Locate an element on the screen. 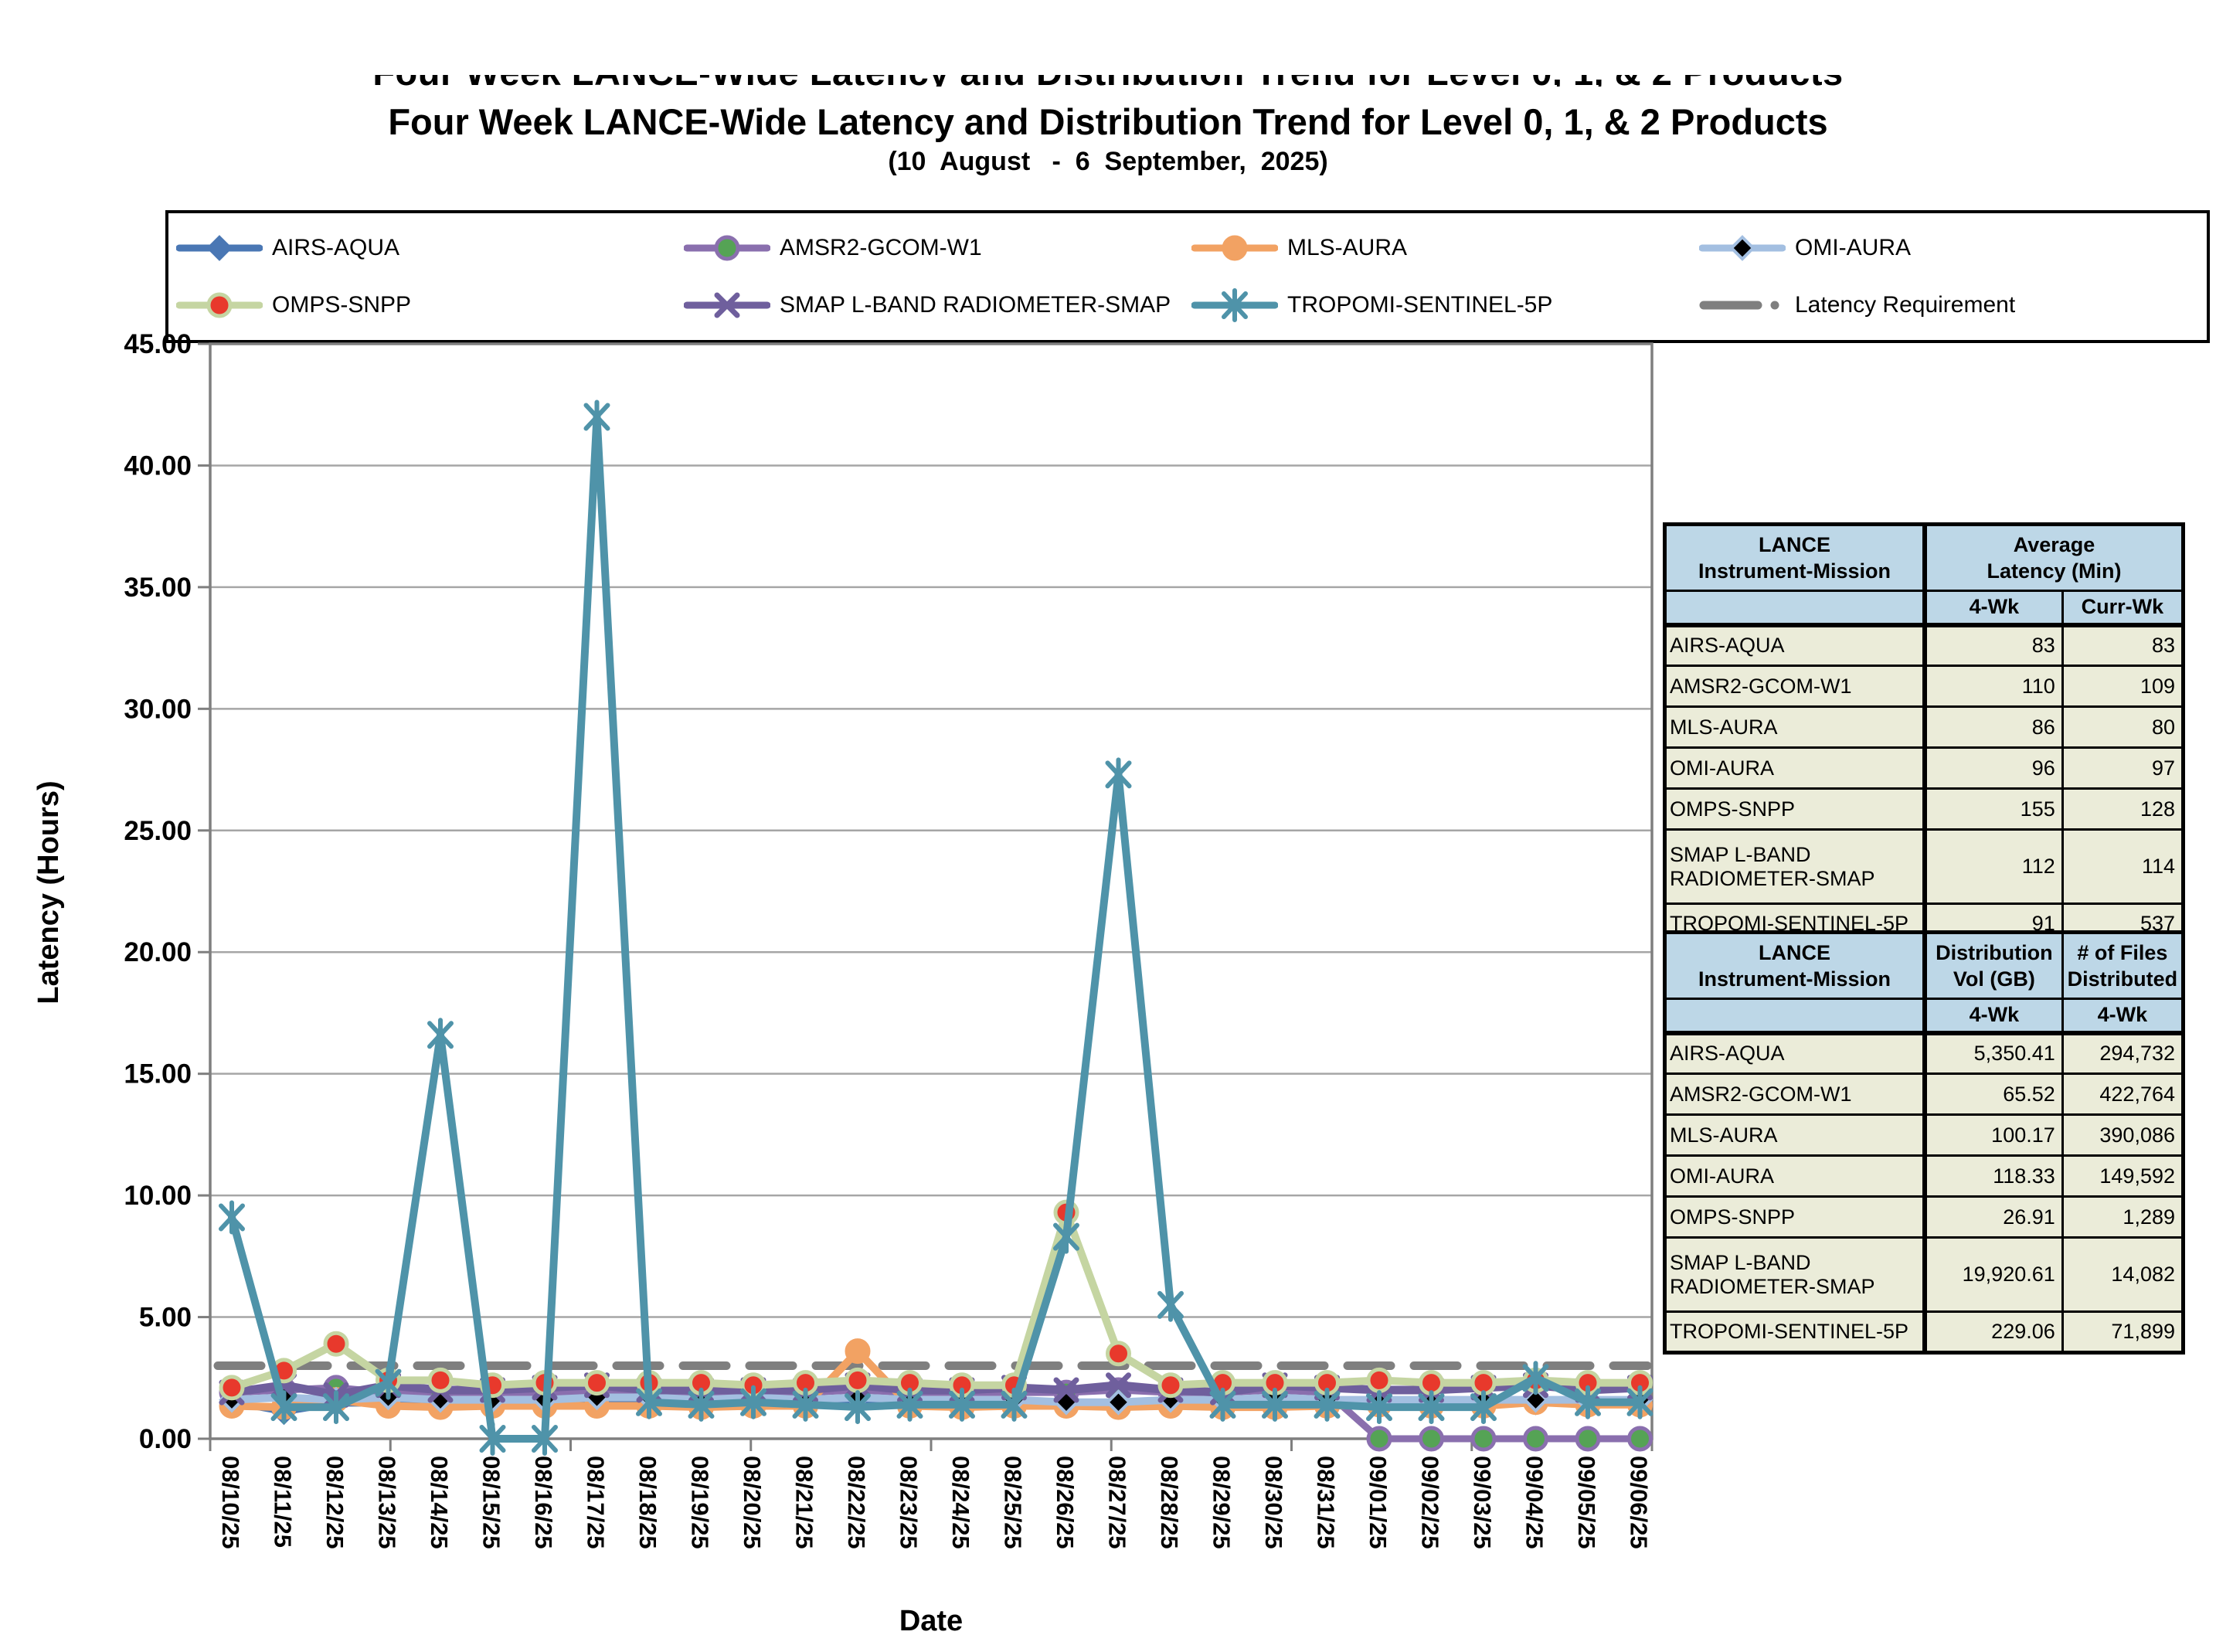 This screenshot has height=1652, width=2216. latency-requirement-legend-icon is located at coordinates (1739, 306).